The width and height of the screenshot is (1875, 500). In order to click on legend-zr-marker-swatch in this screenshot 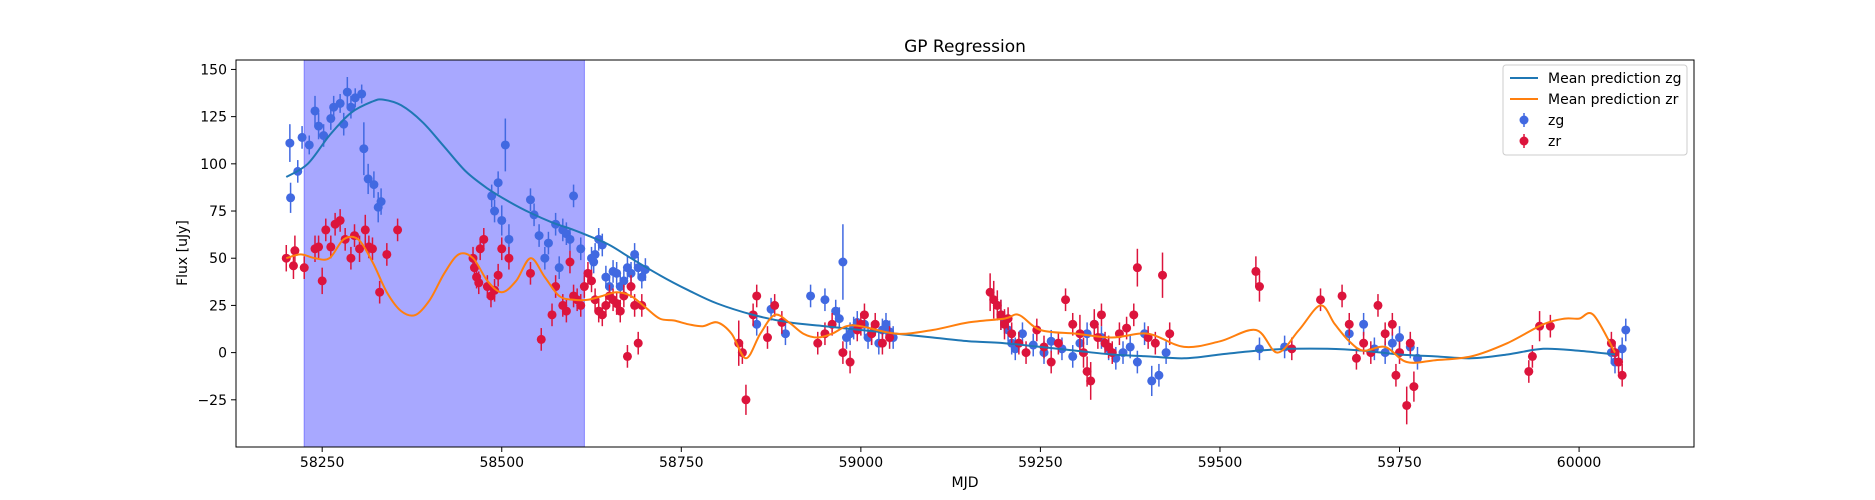, I will do `click(1524, 141)`.